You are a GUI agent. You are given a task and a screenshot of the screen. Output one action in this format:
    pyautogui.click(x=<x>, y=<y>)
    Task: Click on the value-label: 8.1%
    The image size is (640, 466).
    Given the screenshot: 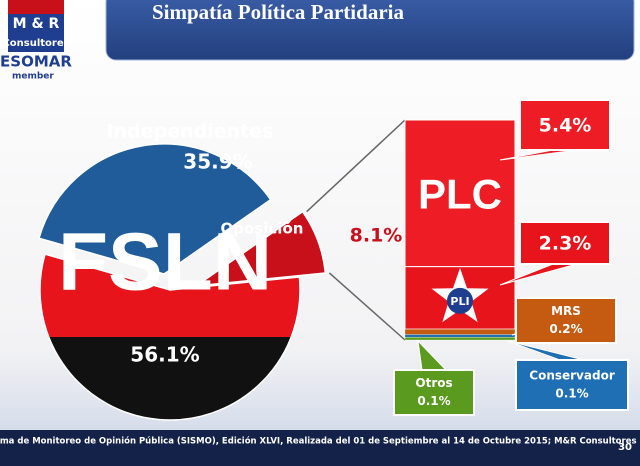 What is the action you would take?
    pyautogui.click(x=376, y=236)
    